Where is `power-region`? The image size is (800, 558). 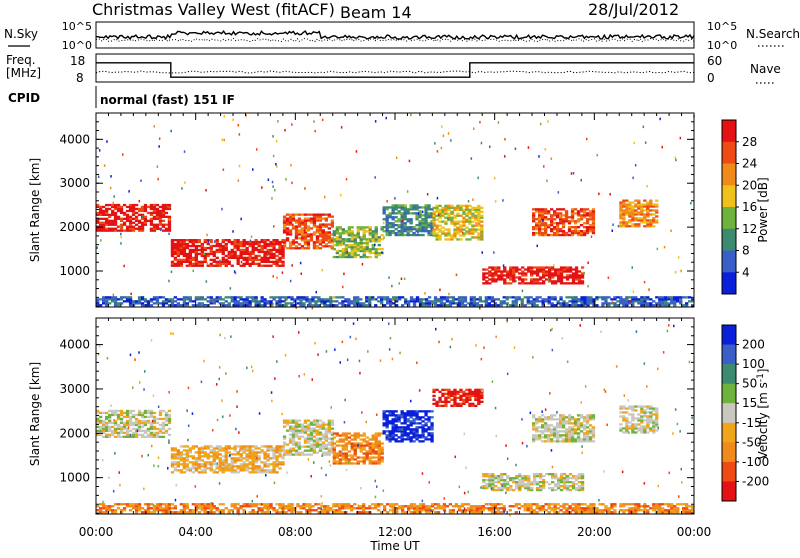
power-region is located at coordinates (638, 214).